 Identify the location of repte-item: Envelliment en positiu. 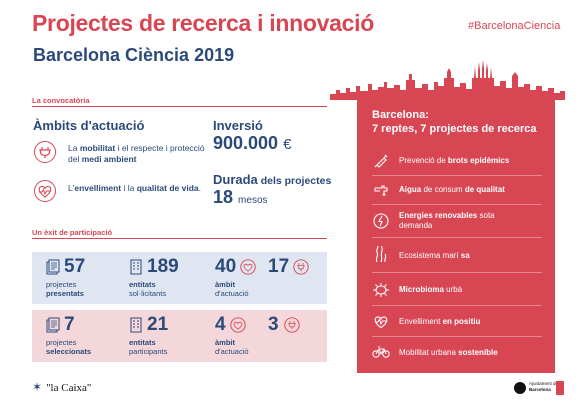
(440, 321).